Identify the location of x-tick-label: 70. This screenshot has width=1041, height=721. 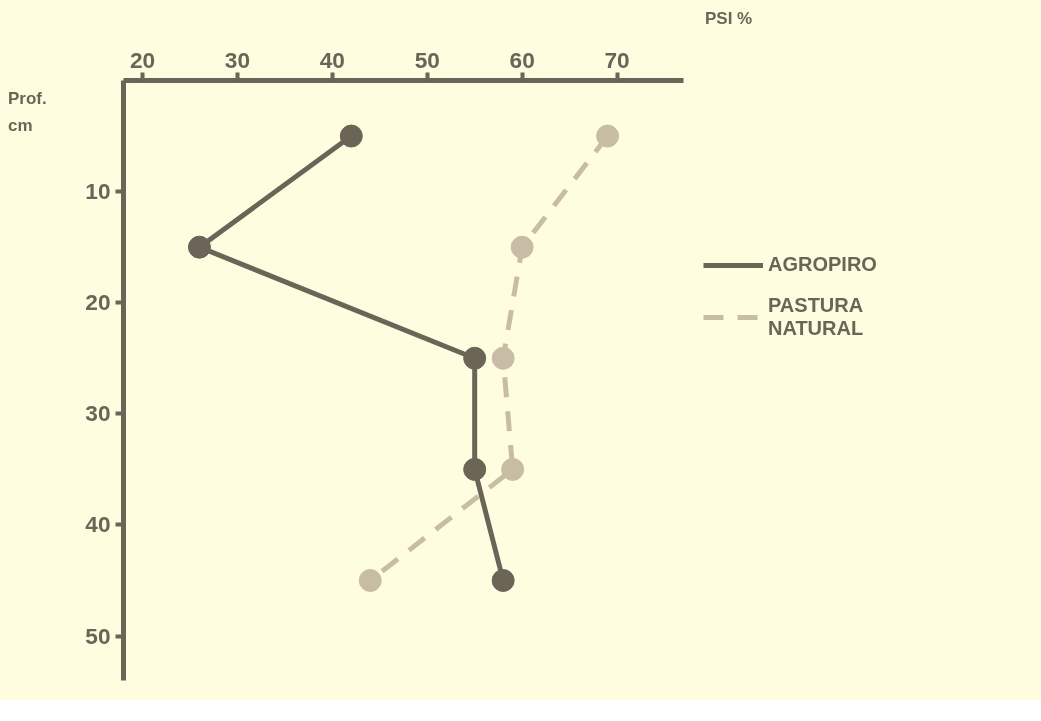
(617, 59).